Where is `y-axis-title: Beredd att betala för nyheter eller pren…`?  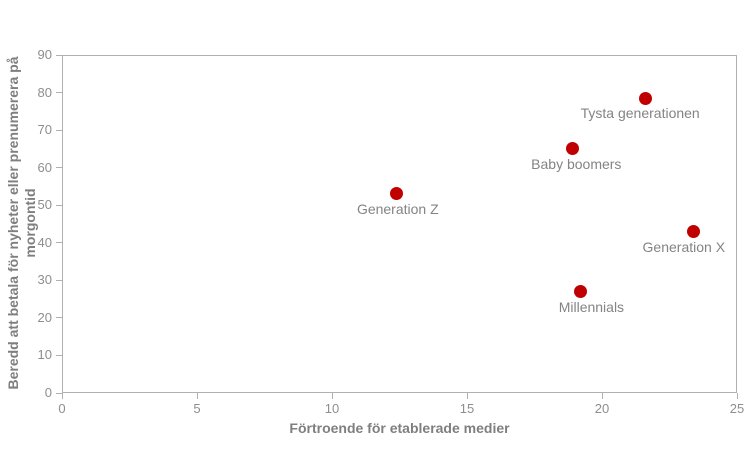 y-axis-title: Beredd att betala för nyheter eller pren… is located at coordinates (21, 223).